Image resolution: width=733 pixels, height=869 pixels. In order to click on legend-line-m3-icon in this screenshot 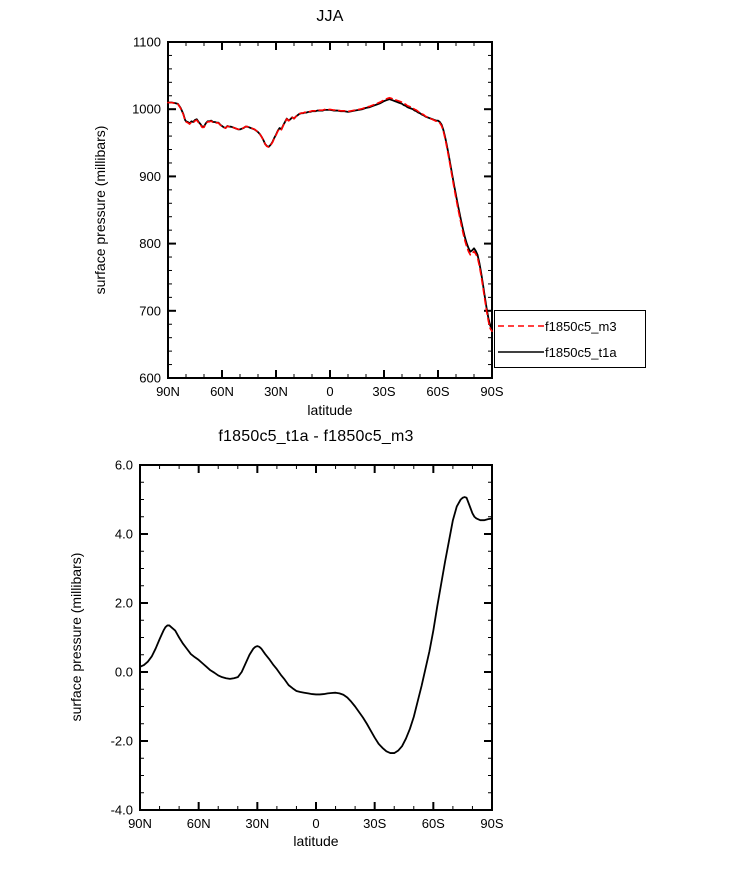, I will do `click(521, 326)`.